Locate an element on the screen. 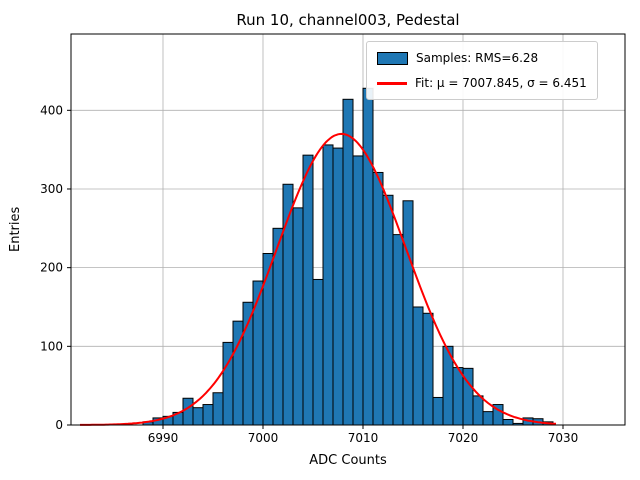 The width and height of the screenshot is (640, 480). x-tick-label: 7000 is located at coordinates (263, 438).